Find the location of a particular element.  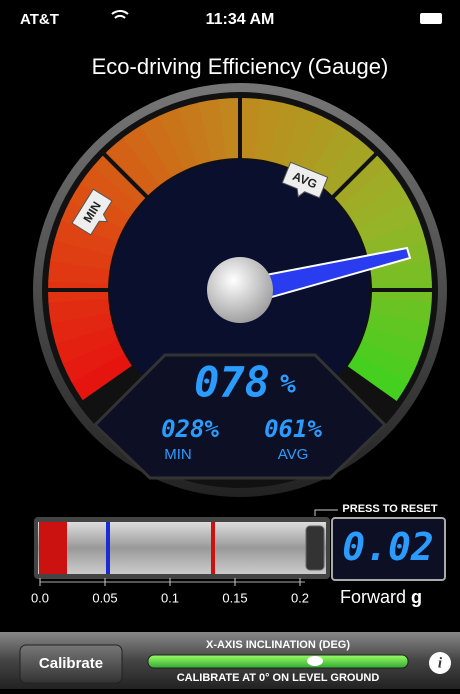

carrier: AT&T is located at coordinates (39, 19).